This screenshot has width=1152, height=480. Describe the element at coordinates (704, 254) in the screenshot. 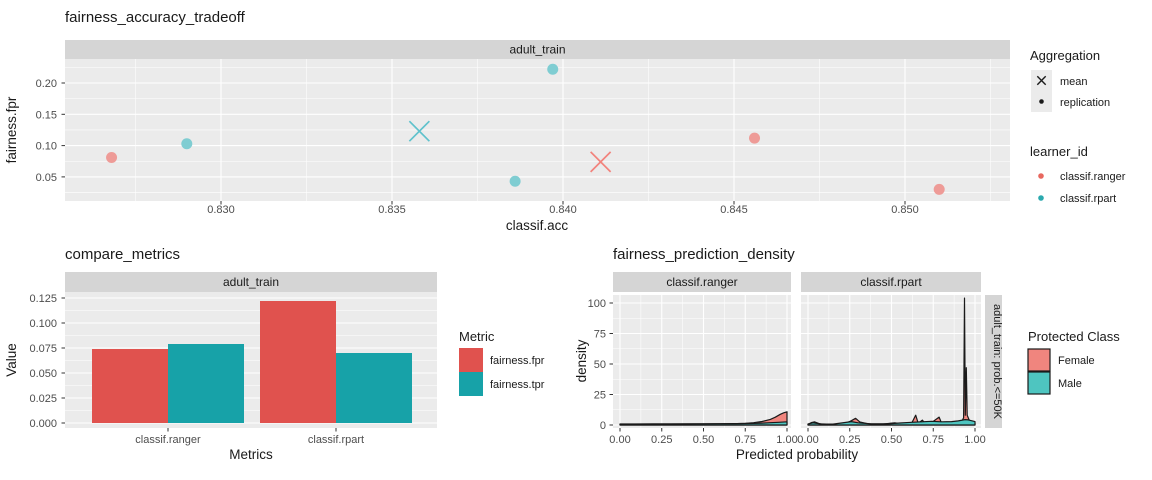

I see `density-title: fairness_prediction_density` at that location.